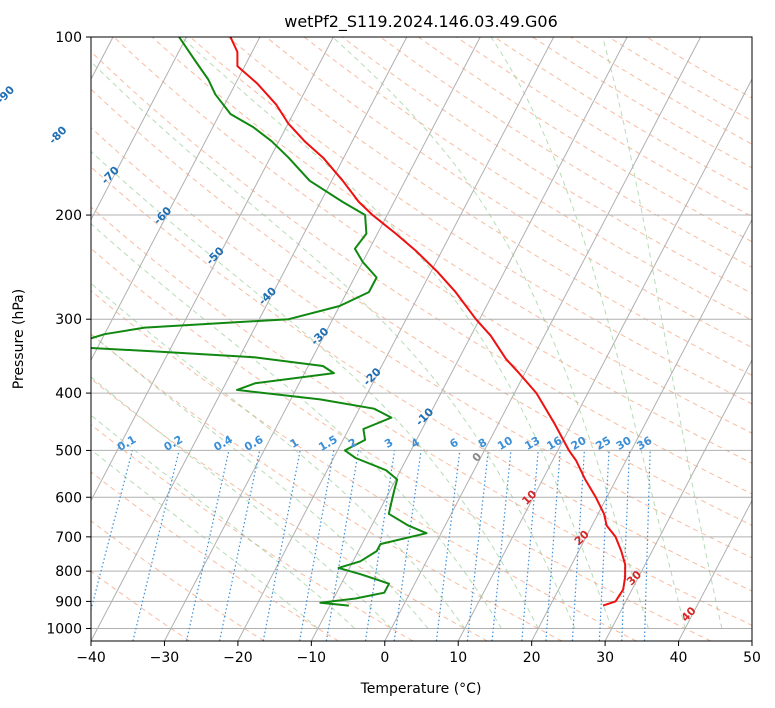 This screenshot has width=775, height=708. What do you see at coordinates (477, 457) in the screenshot?
I see `isotherm-label: 0` at bounding box center [477, 457].